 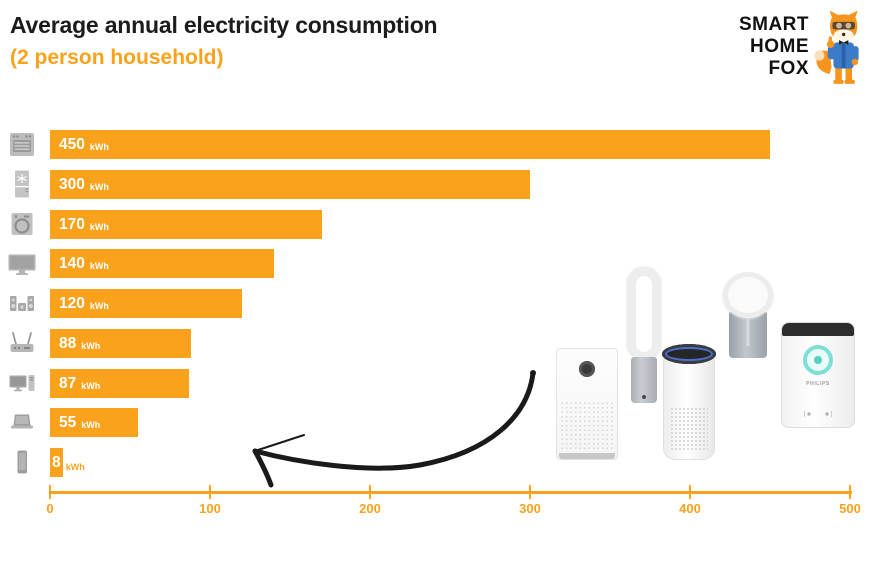 What do you see at coordinates (224, 25) in the screenshot?
I see `page-title: Average annual electricity consumption` at bounding box center [224, 25].